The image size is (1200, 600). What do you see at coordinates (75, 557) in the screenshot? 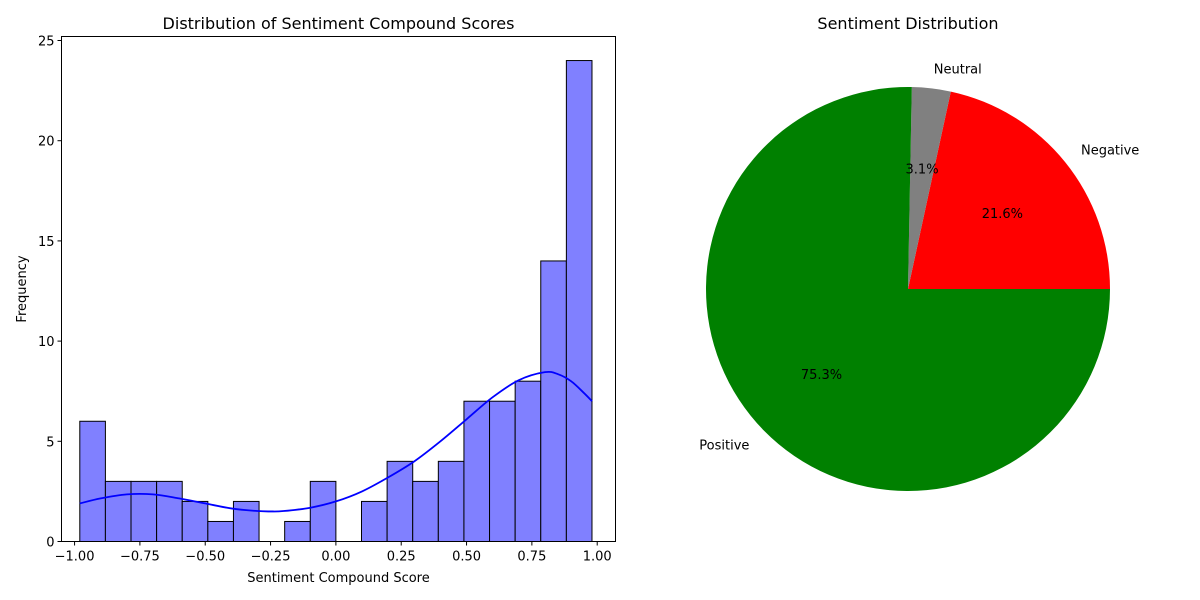
I see `x-tick-label: −1.00` at bounding box center [75, 557].